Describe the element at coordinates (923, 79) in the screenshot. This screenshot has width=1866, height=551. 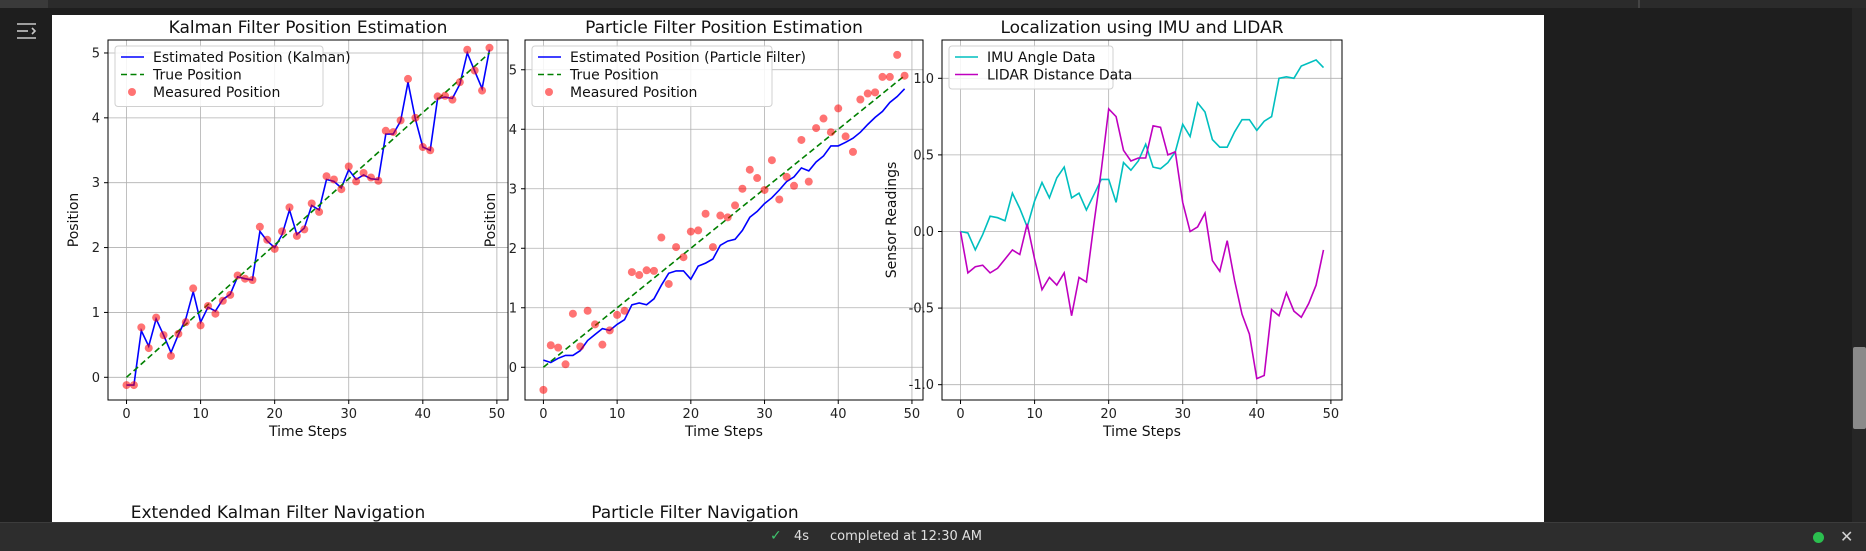
I see `y-tick-label: 1.0` at that location.